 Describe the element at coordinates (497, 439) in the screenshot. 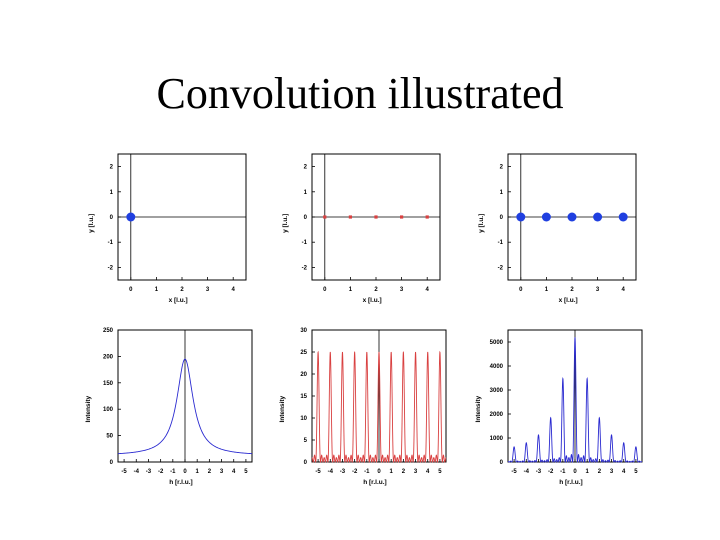

I see `y-tick-label: 1000` at that location.